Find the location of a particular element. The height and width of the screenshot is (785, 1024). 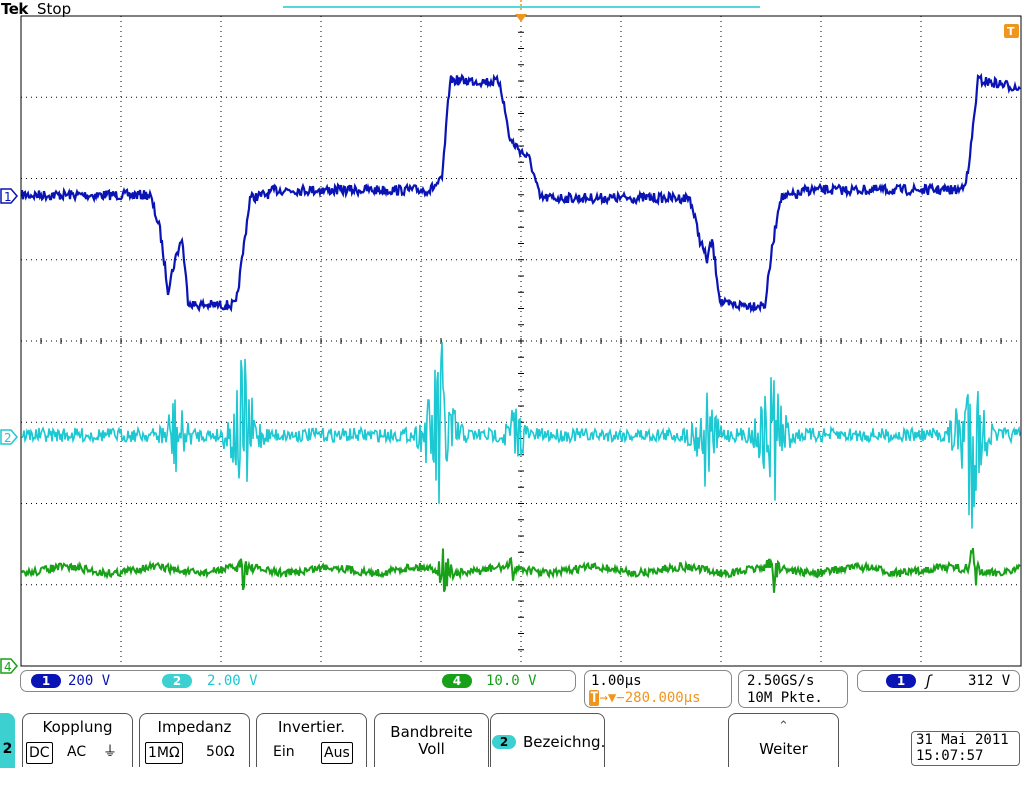

svg-text: 2 is located at coordinates (8, 438).